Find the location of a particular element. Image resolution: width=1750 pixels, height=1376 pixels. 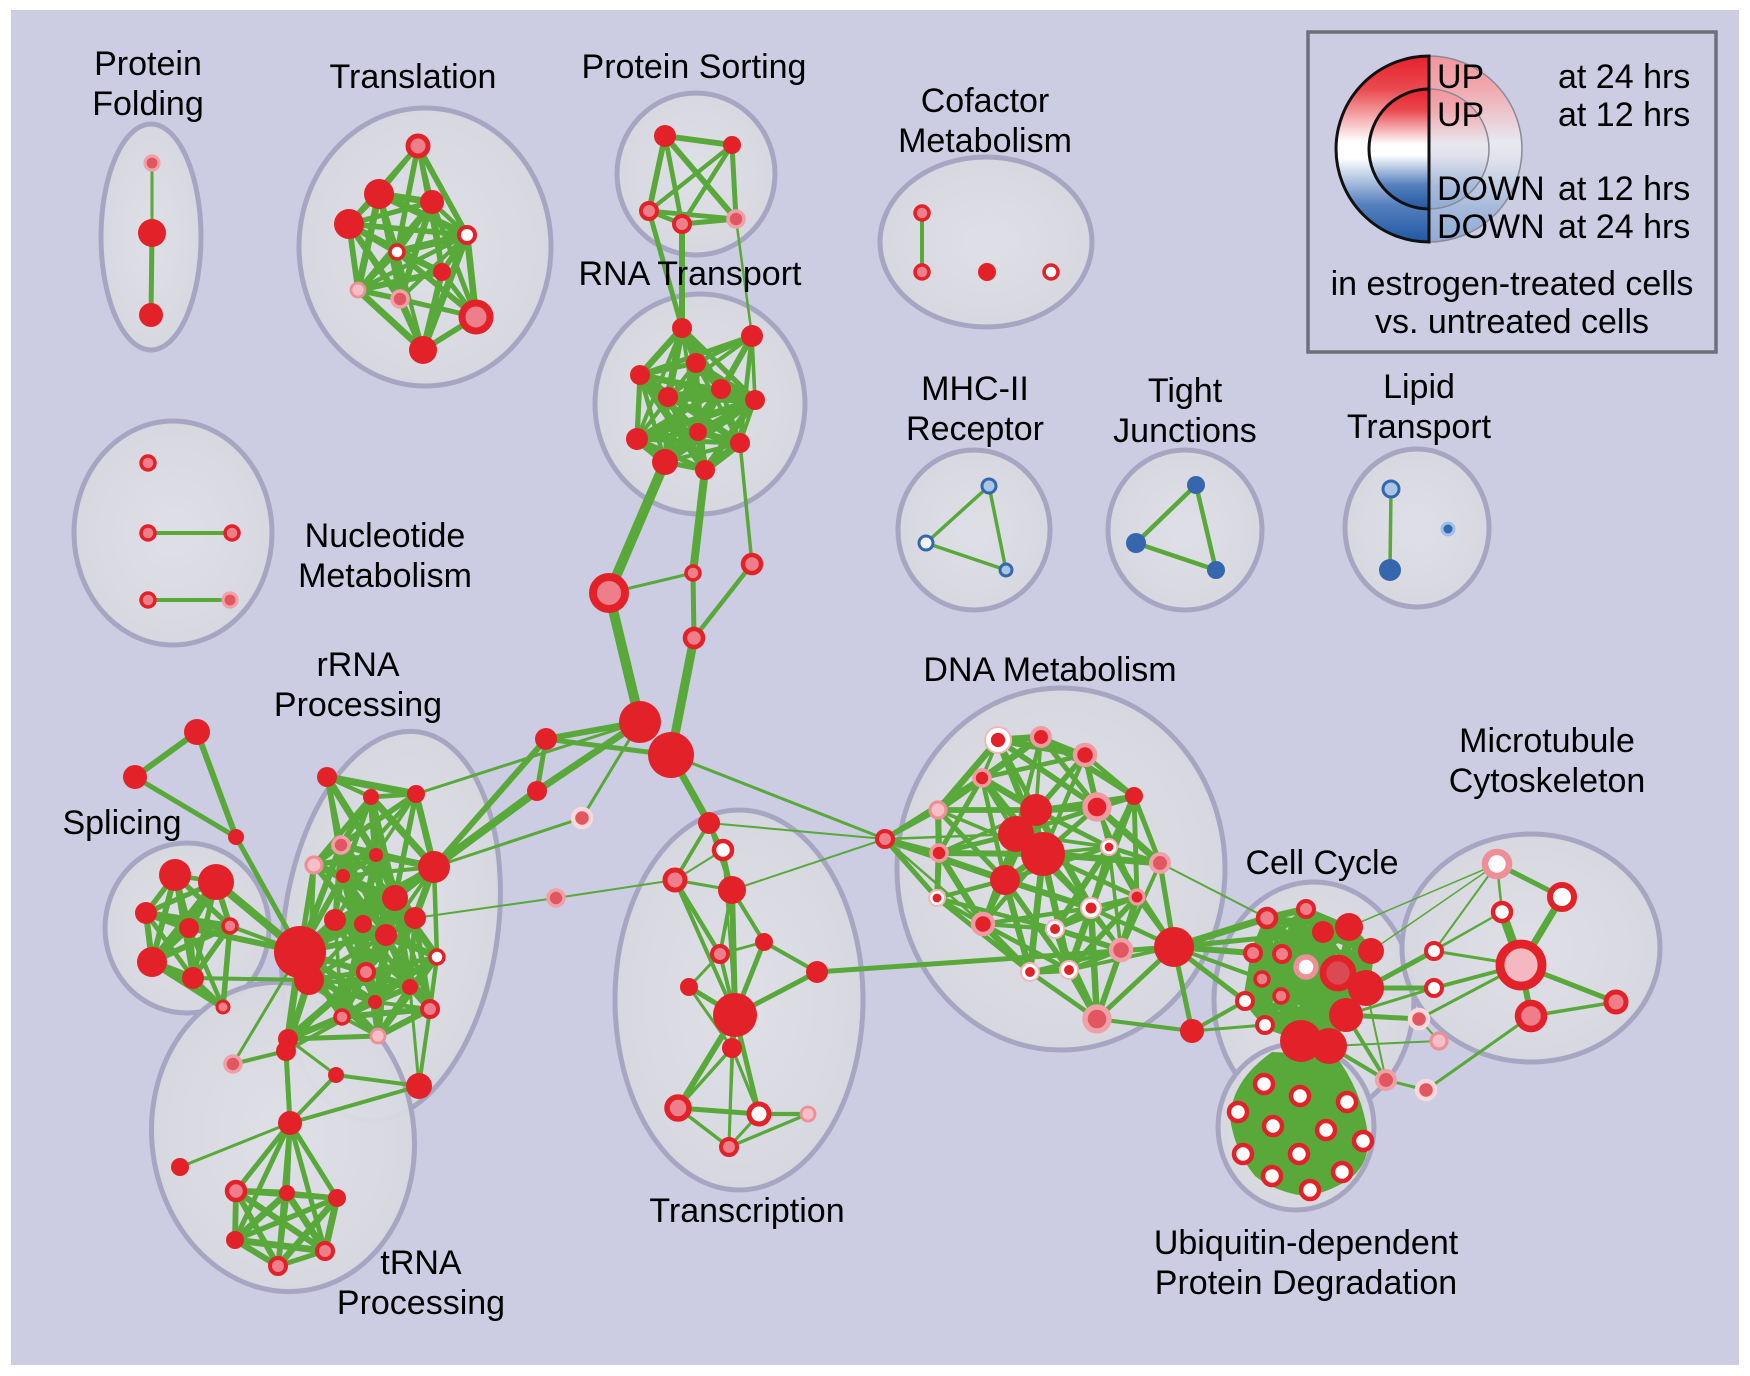

svg-text: Cell Cycle is located at coordinates (1321, 863).